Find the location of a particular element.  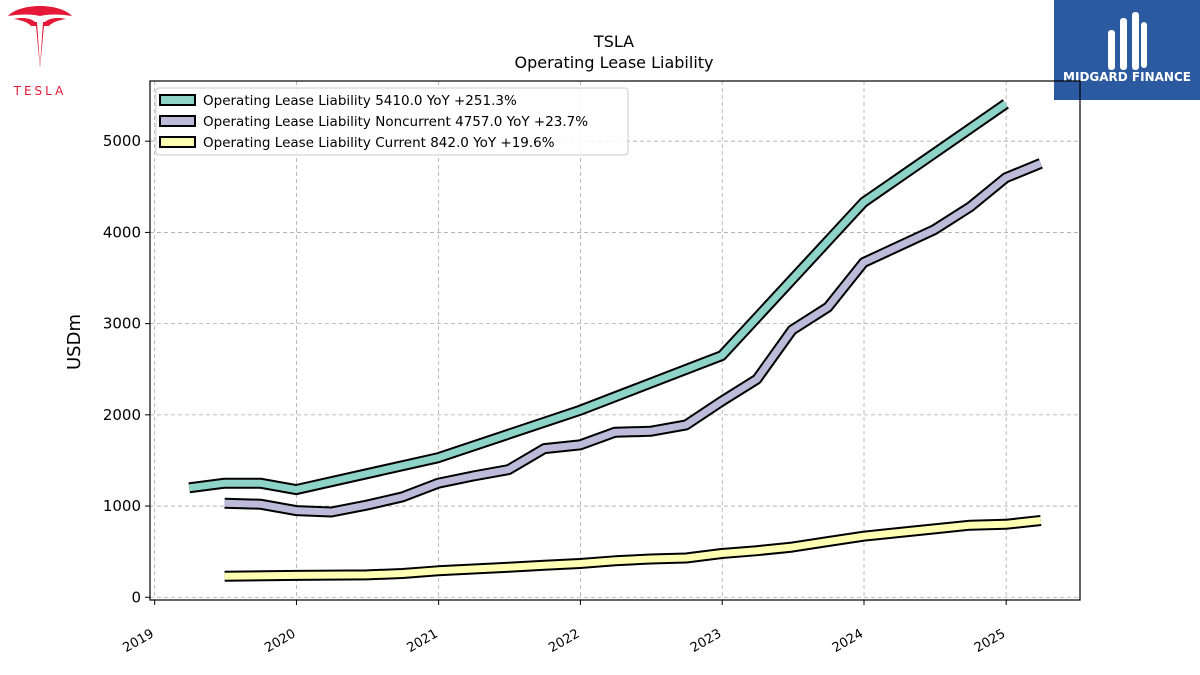

x-tick-label: 2020 is located at coordinates (280, 641).